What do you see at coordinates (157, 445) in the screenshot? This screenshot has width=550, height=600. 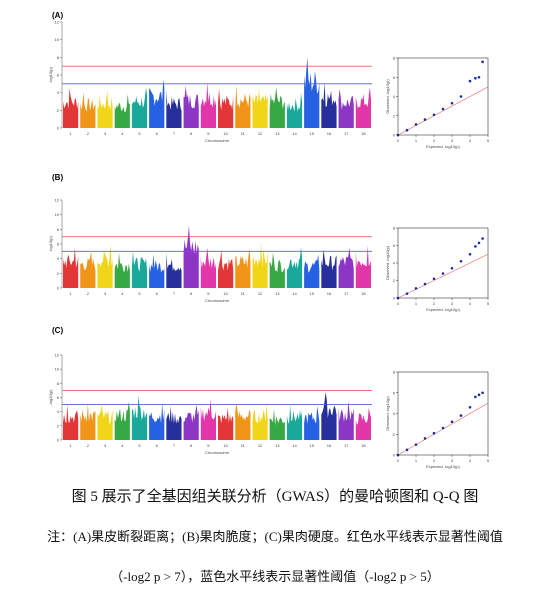 I see `x-tick-label: 6` at bounding box center [157, 445].